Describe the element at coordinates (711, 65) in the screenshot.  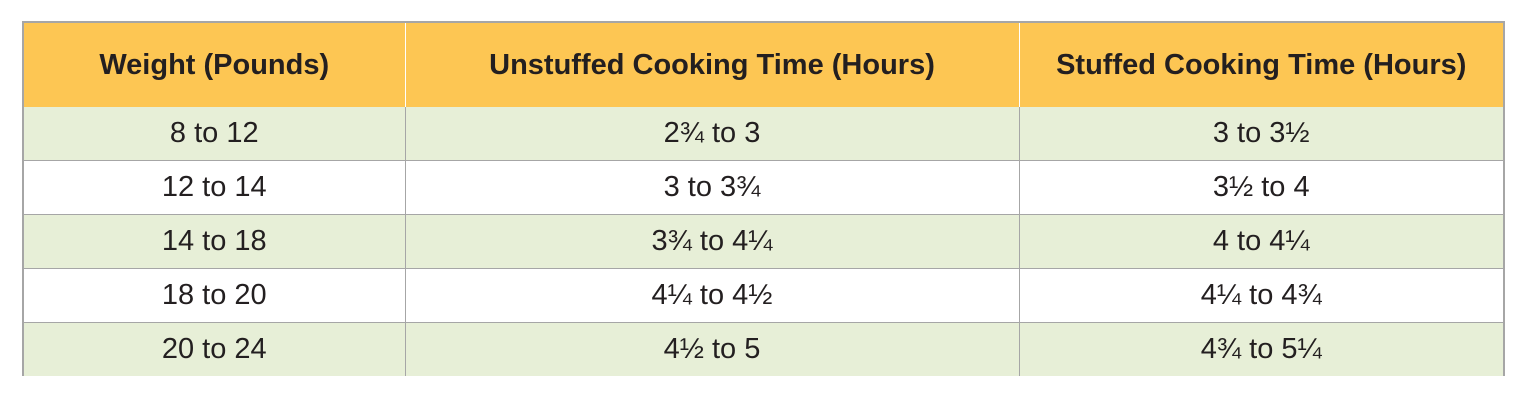
I see `header-unstuffed-time: Unstuffed Cooking Time (Hours)` at that location.